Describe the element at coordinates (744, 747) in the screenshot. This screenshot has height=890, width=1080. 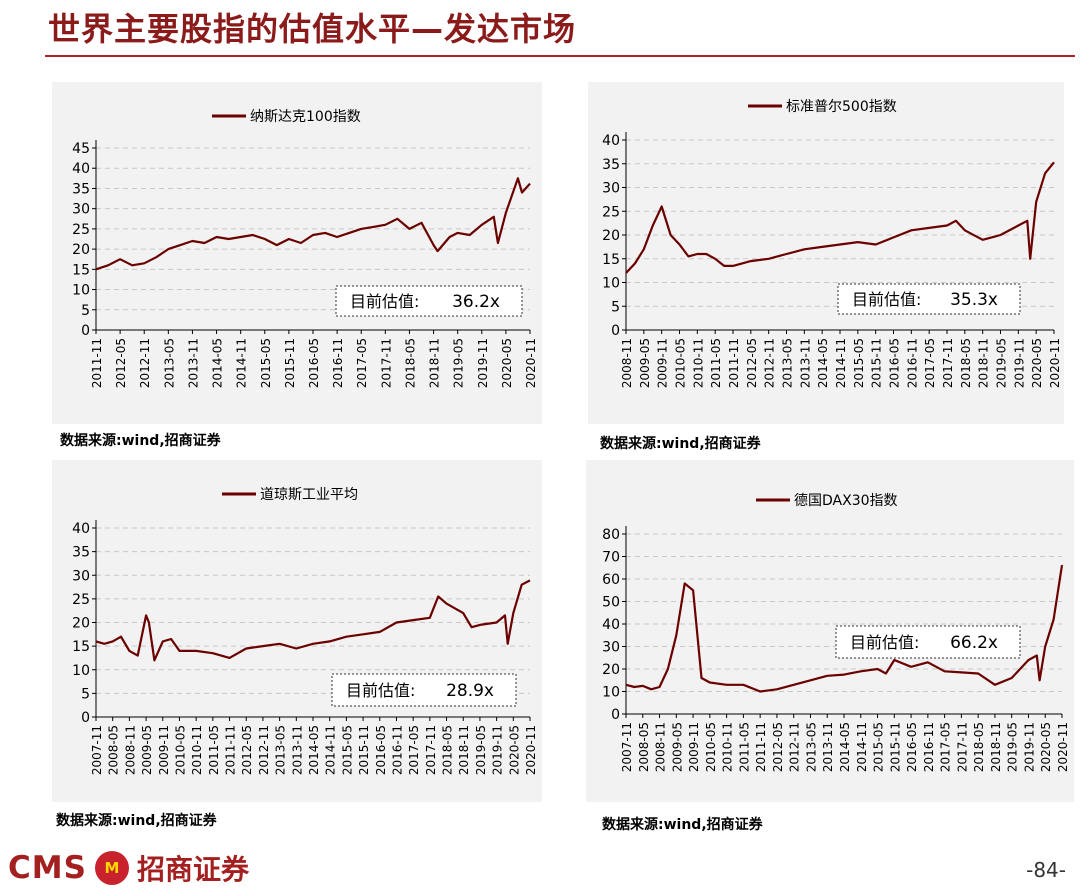
I see `x-tick-label: 2011-05` at that location.